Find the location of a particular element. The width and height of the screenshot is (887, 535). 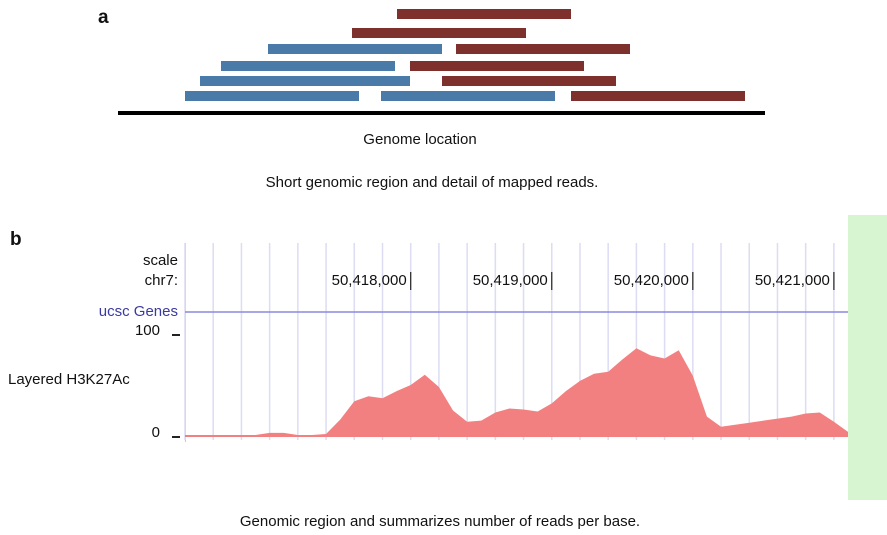

x-tick-label: 50,418,000 is located at coordinates (369, 280).